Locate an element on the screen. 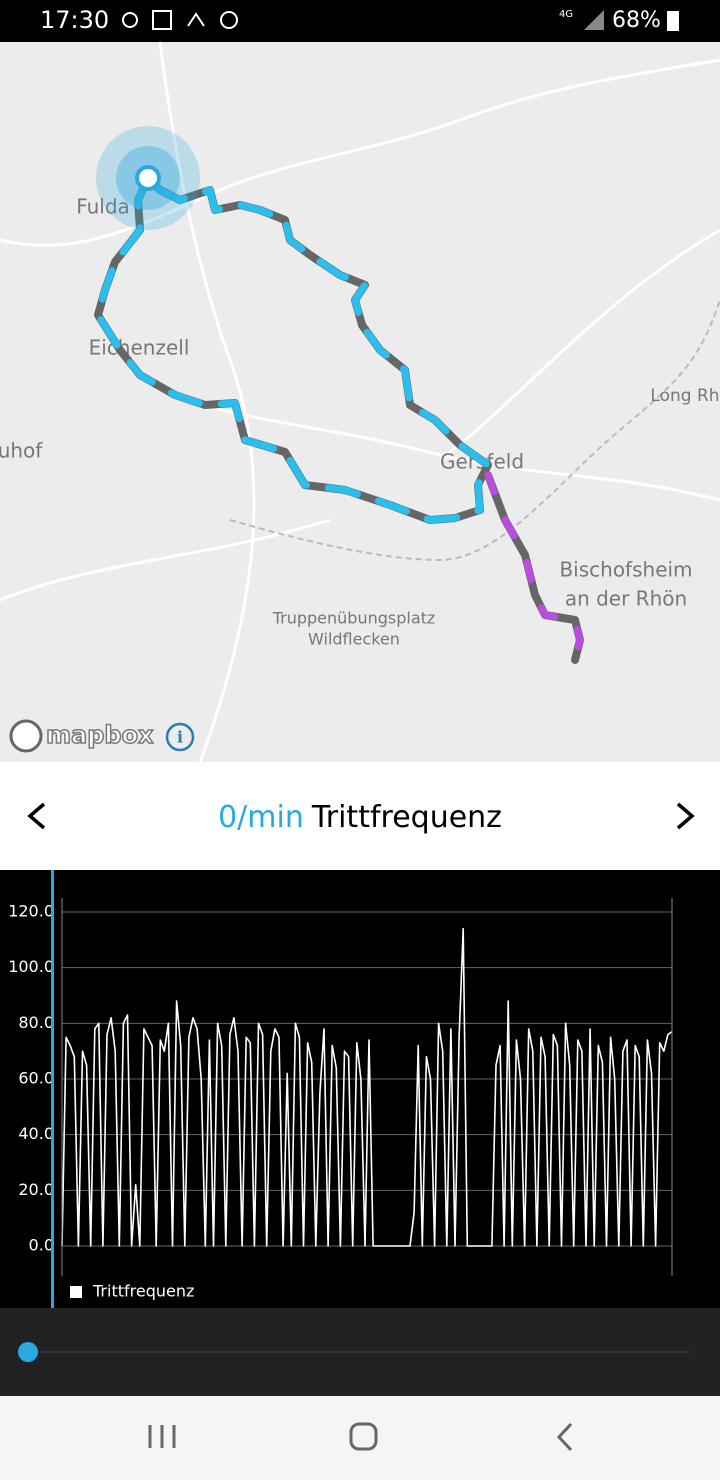  place-label: Long Rh is located at coordinates (684, 396).